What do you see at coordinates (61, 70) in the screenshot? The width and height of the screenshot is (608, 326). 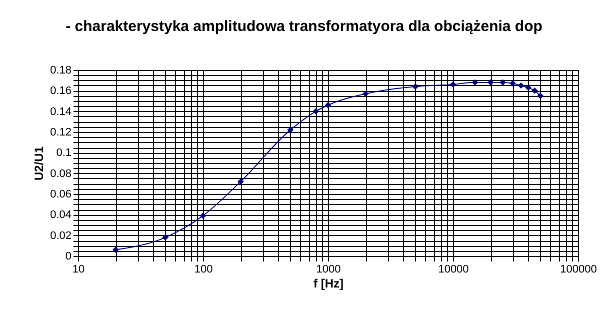 I see `y-tick-label: 0.18` at bounding box center [61, 70].